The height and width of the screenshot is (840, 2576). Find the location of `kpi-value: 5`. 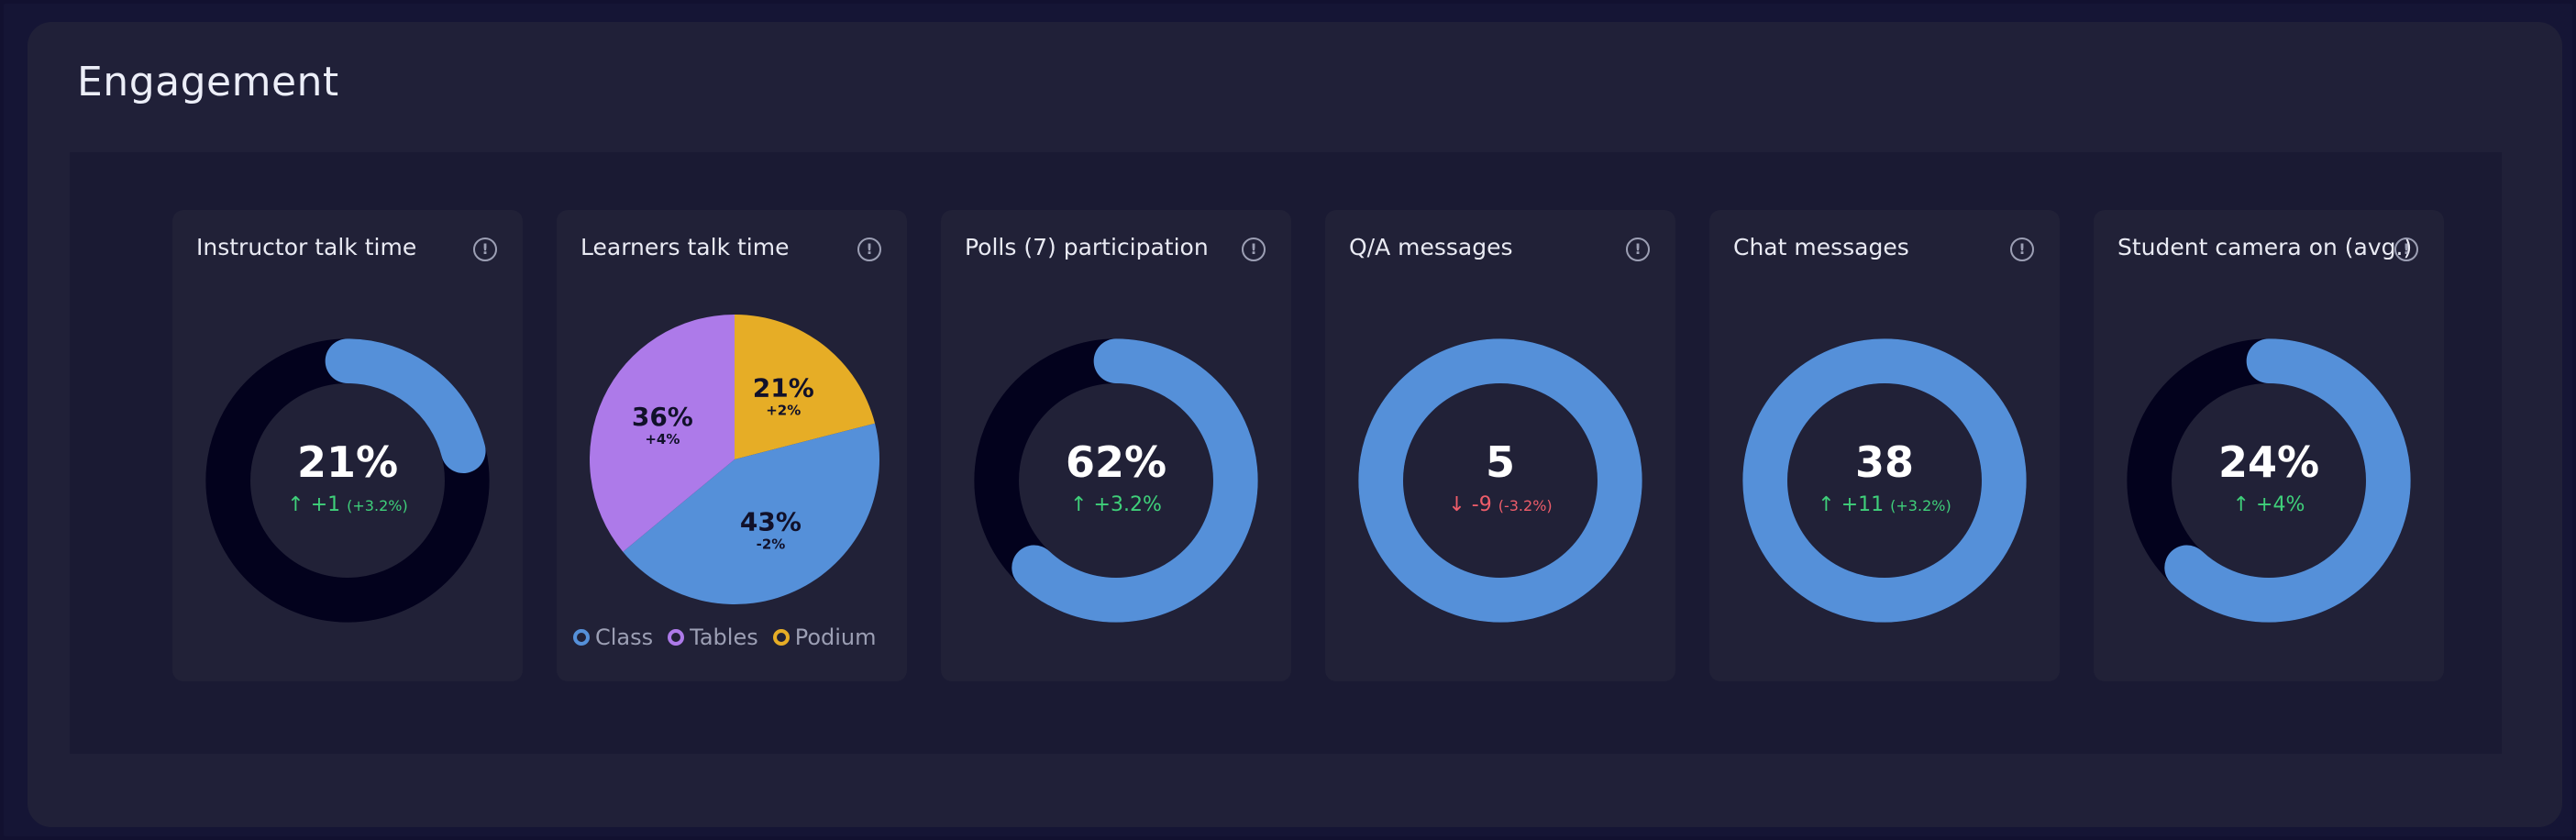

kpi-value: 5 is located at coordinates (1500, 462).